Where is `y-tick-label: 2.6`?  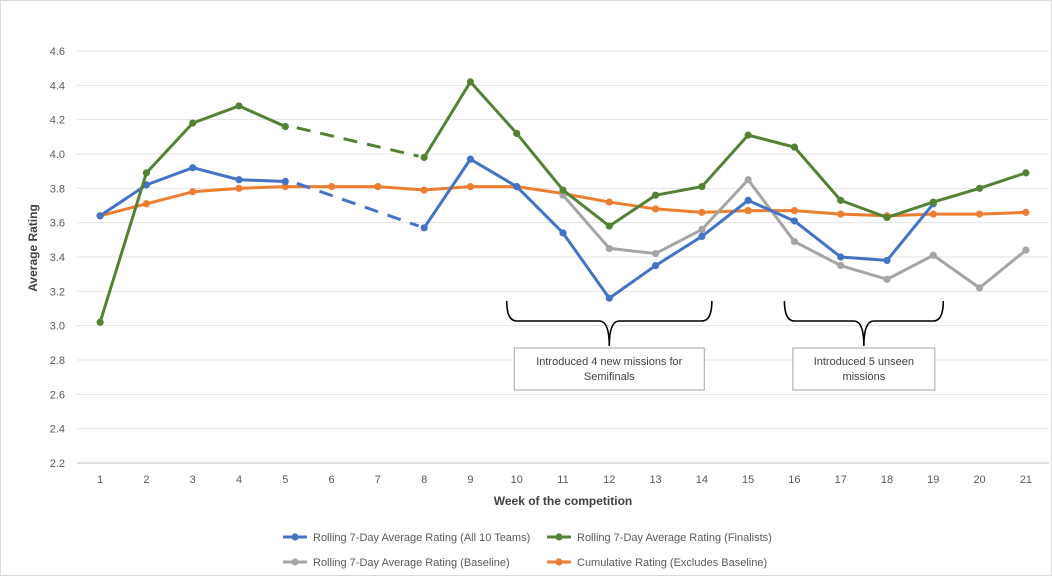
y-tick-label: 2.6 is located at coordinates (57, 395).